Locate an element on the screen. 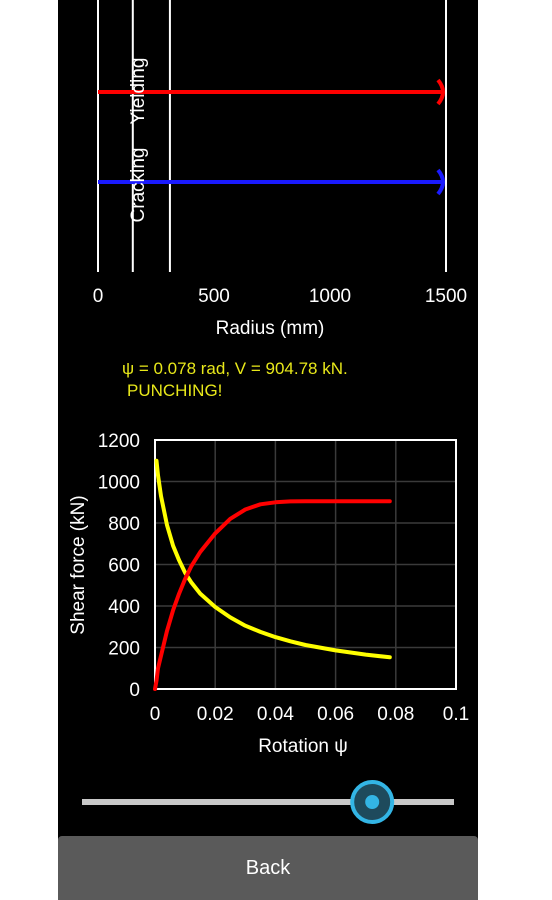  shear-chart-y-tick-label: 1200 is located at coordinates (119, 441).